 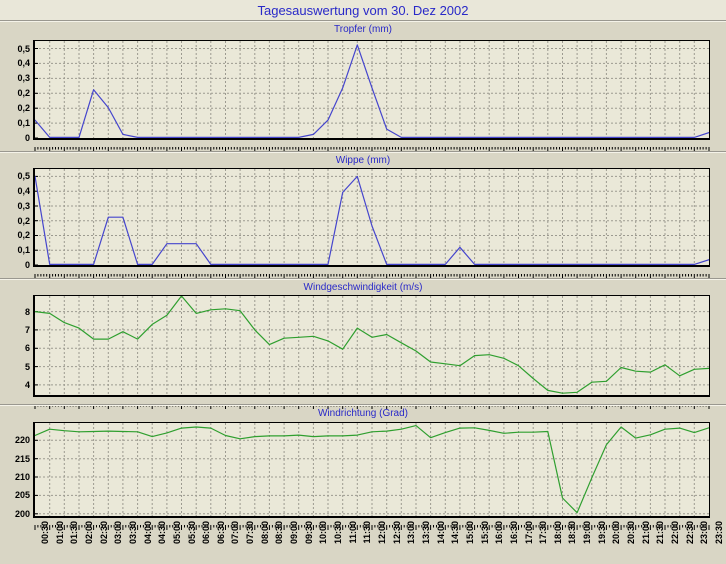 What do you see at coordinates (294, 533) in the screenshot?
I see `x-tick-label: 09:00` at bounding box center [294, 533].